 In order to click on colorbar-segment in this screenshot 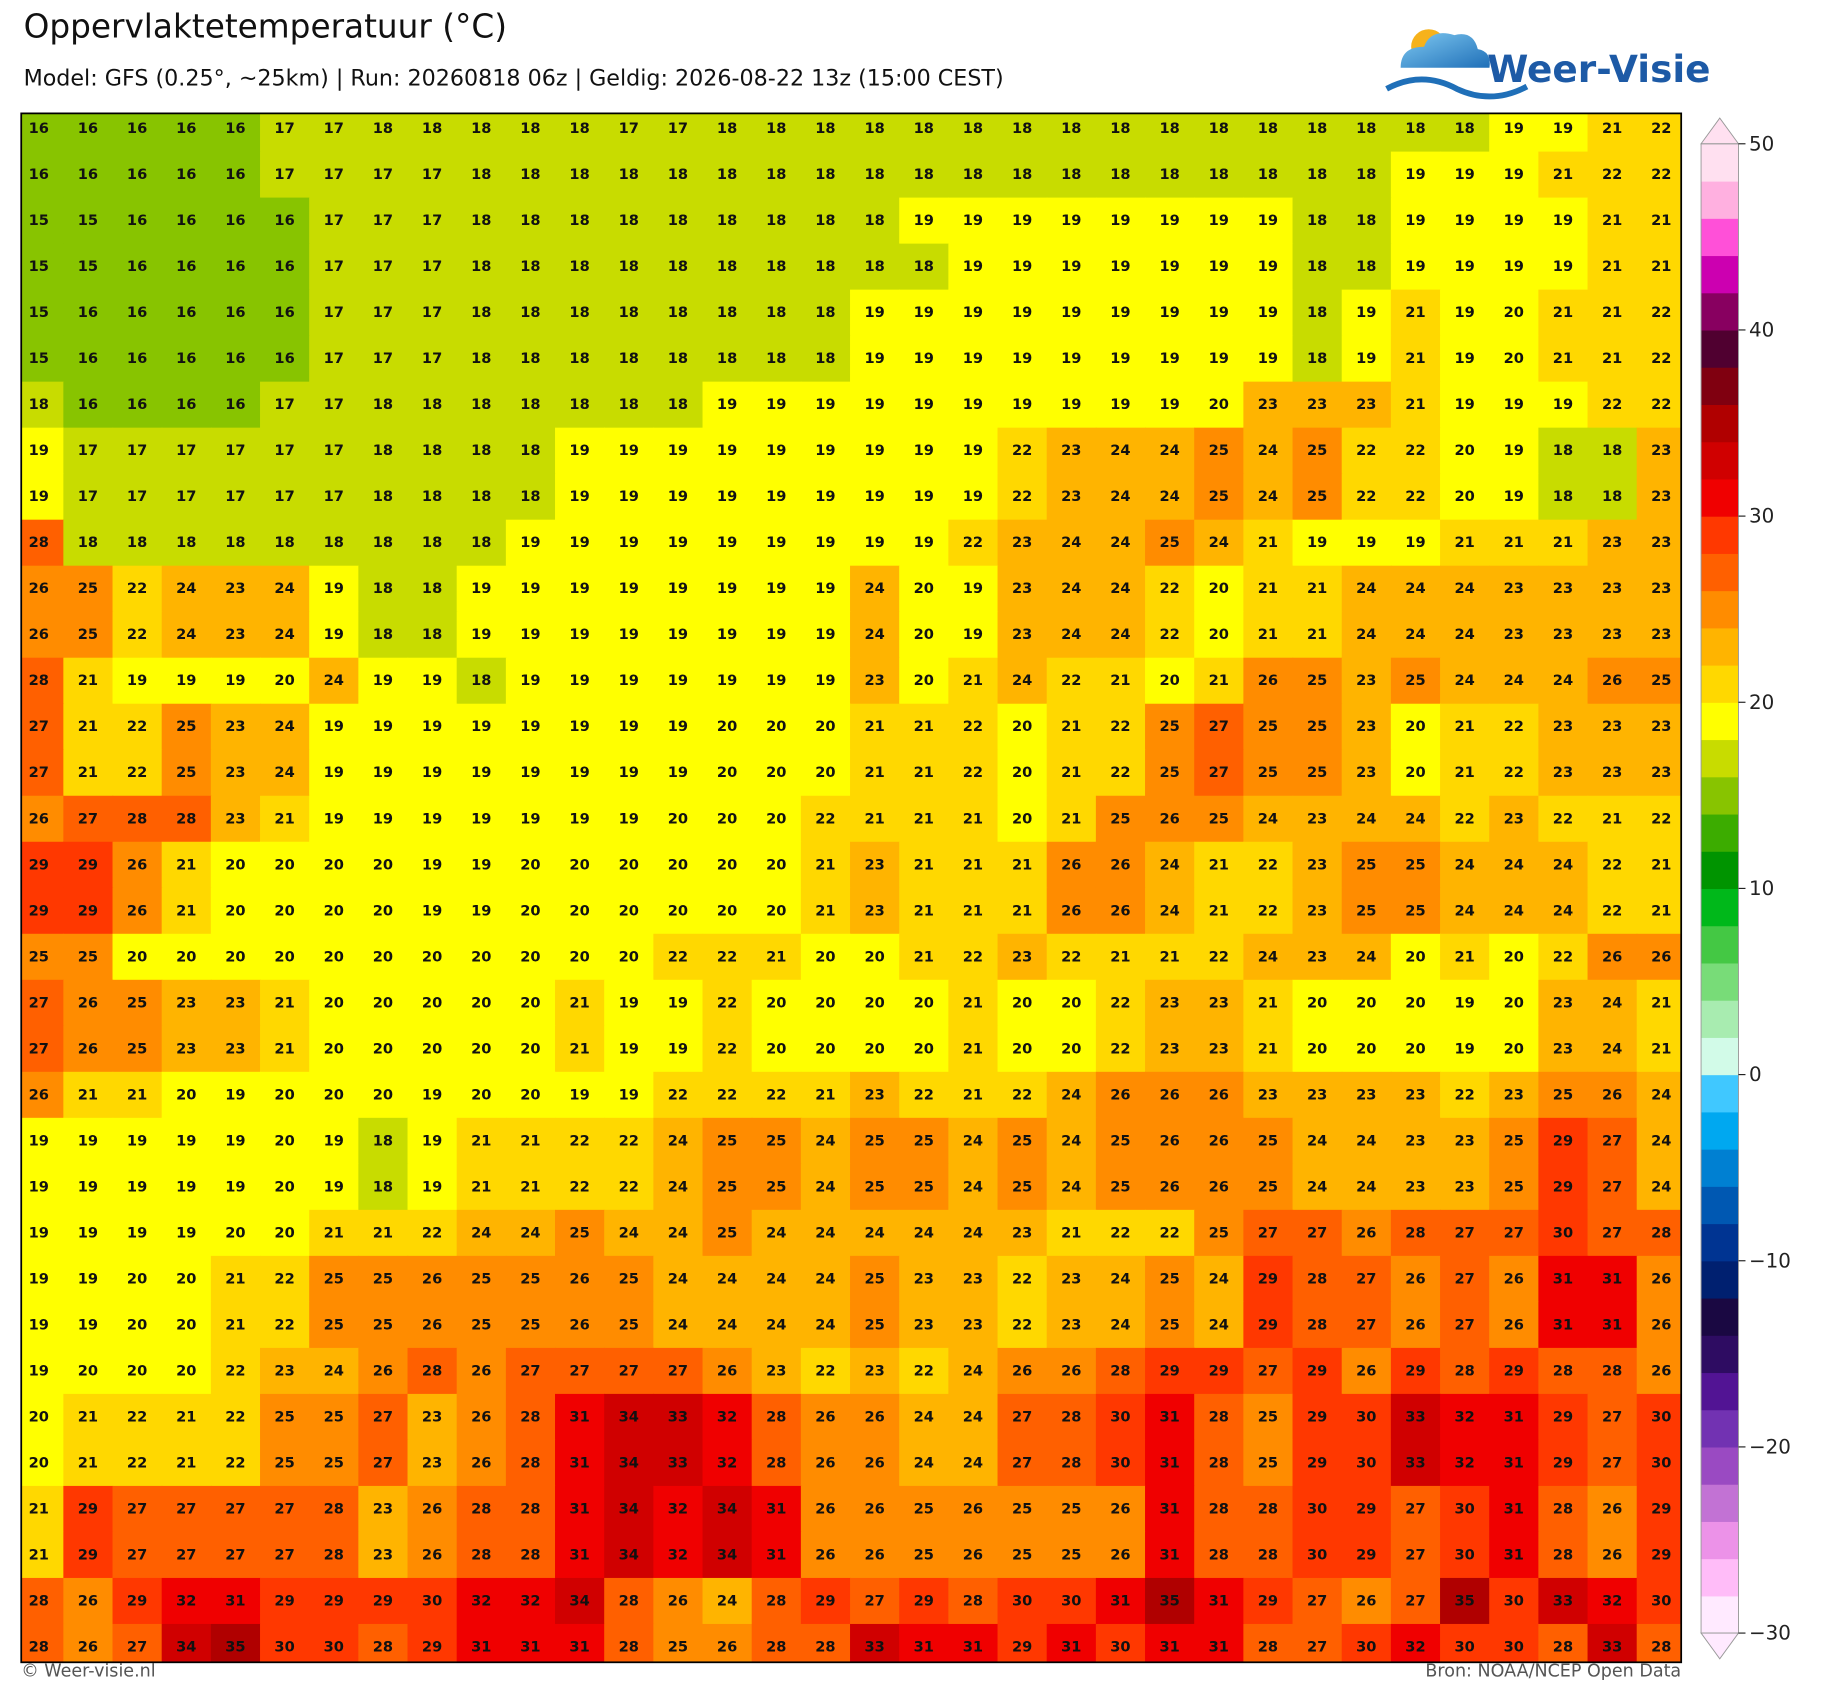, I will do `click(1720, 1130)`.